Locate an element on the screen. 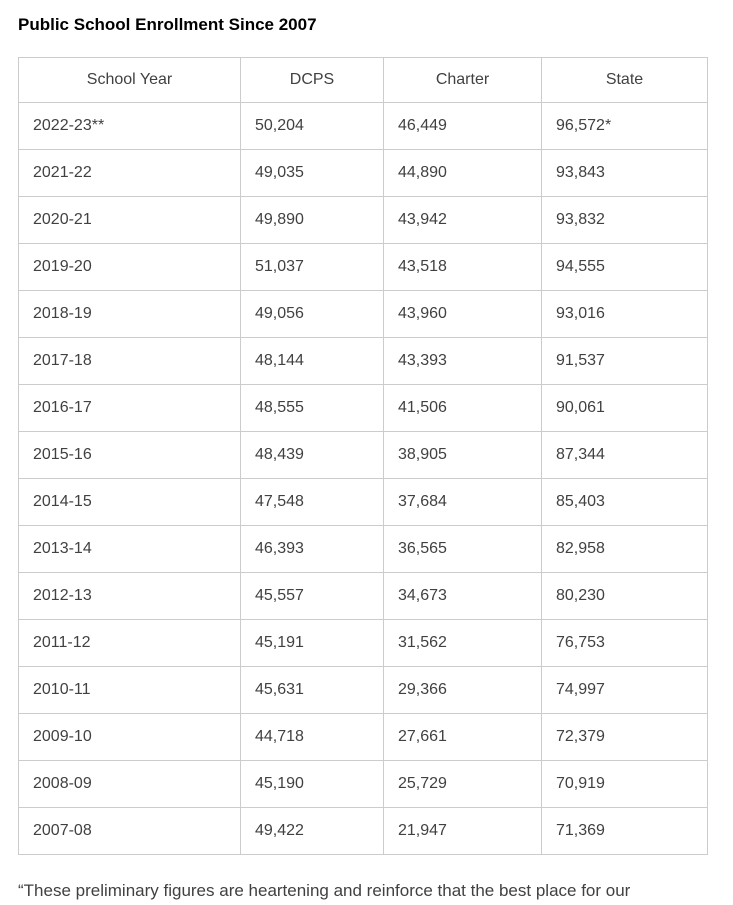 The width and height of the screenshot is (733, 905). table-row: 2016-17 48,555 41,506 90,061 is located at coordinates (363, 408).